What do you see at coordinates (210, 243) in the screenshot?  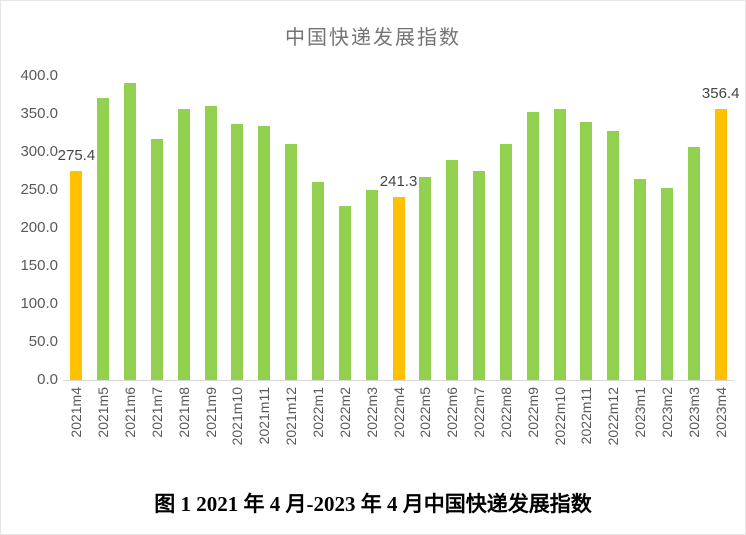 I see `bar-2021m9` at bounding box center [210, 243].